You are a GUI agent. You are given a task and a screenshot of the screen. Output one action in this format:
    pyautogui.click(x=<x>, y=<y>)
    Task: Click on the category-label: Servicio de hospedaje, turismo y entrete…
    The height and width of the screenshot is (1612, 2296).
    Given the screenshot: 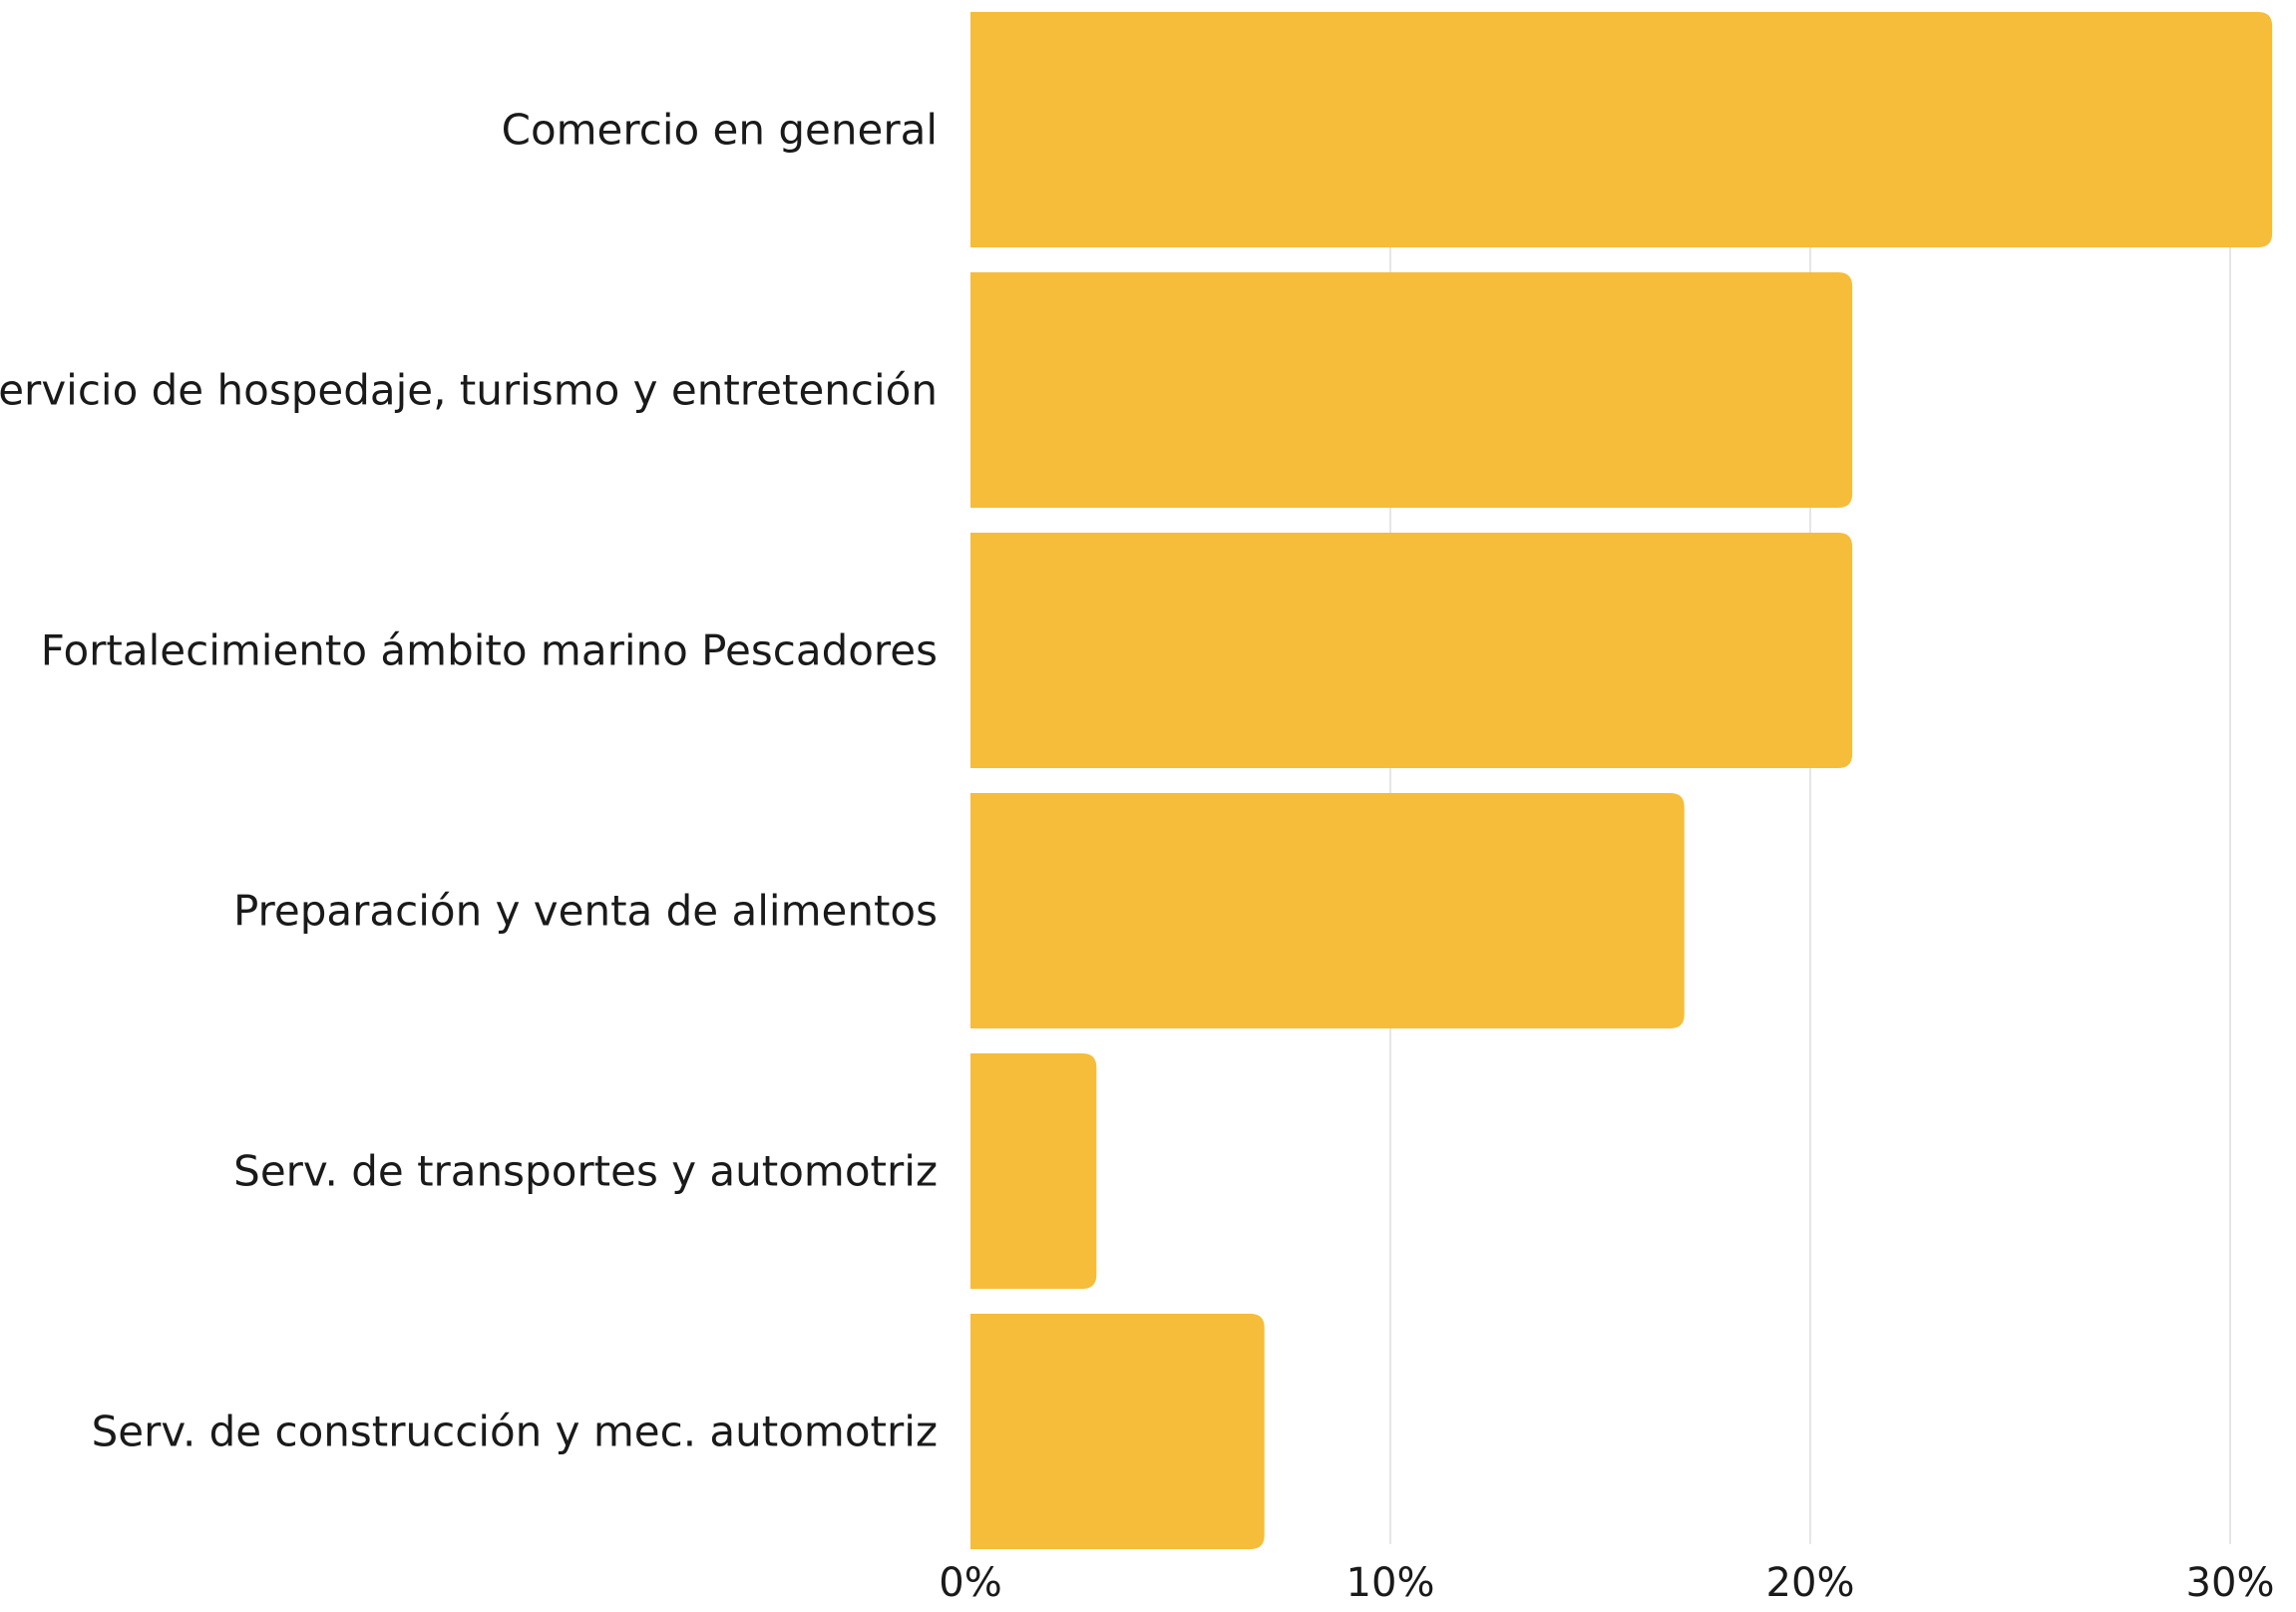 What is the action you would take?
    pyautogui.click(x=469, y=390)
    